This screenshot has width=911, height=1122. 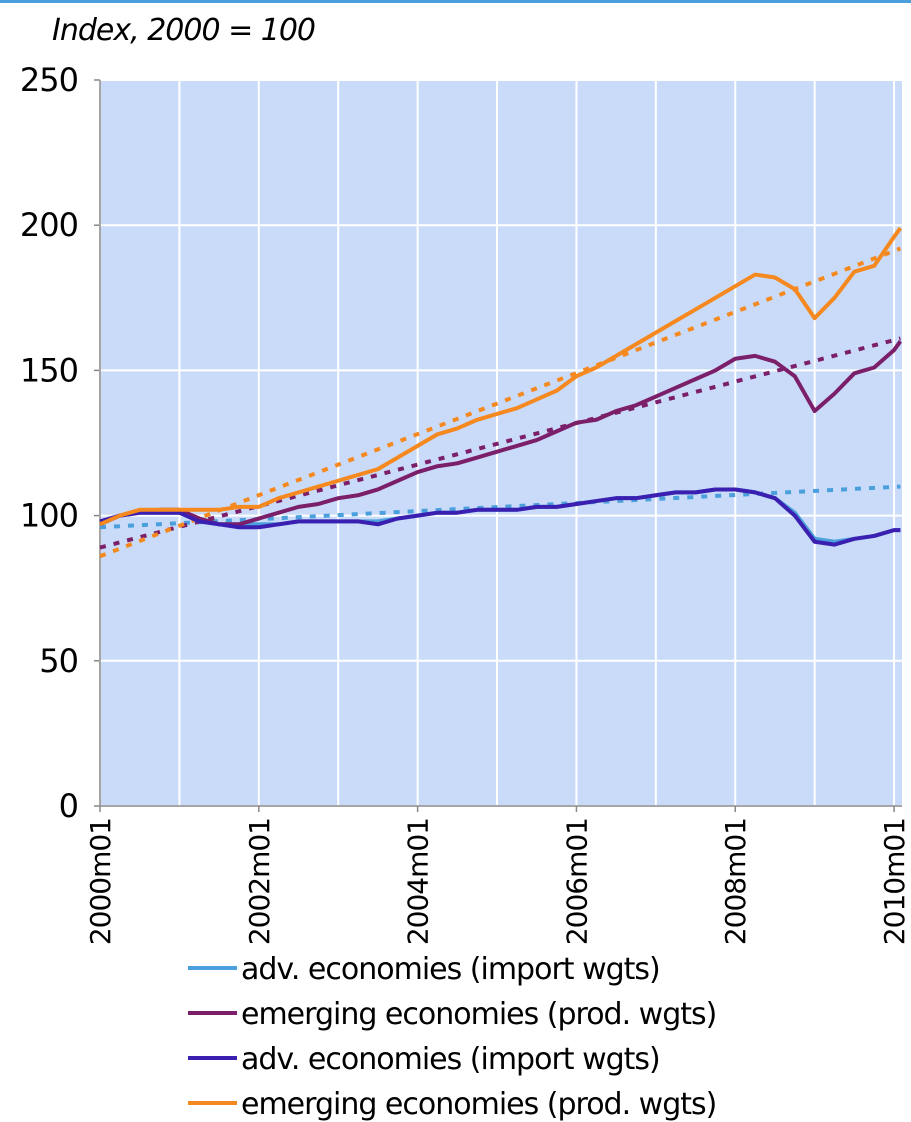 What do you see at coordinates (68, 806) in the screenshot?
I see `y-tick-label: 0` at bounding box center [68, 806].